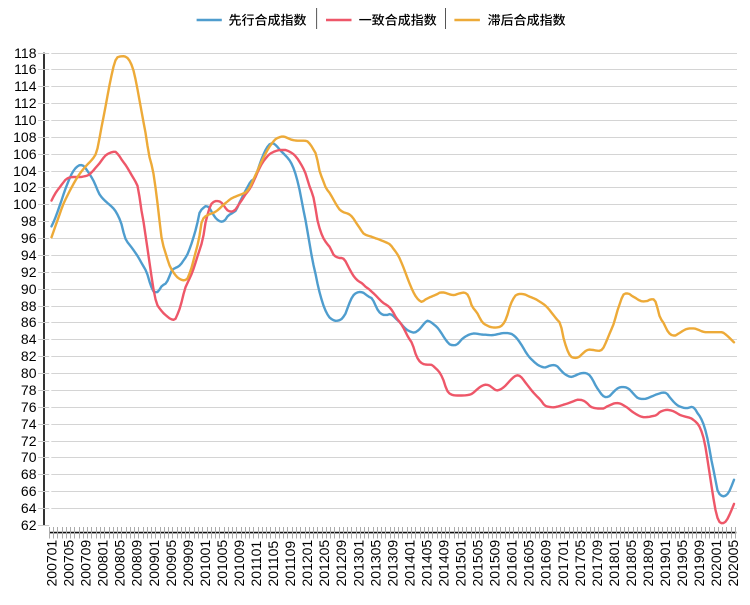 Image resolution: width=750 pixels, height=605 pixels. What do you see at coordinates (154, 563) in the screenshot?
I see `svg-text: 200901` at bounding box center [154, 563].